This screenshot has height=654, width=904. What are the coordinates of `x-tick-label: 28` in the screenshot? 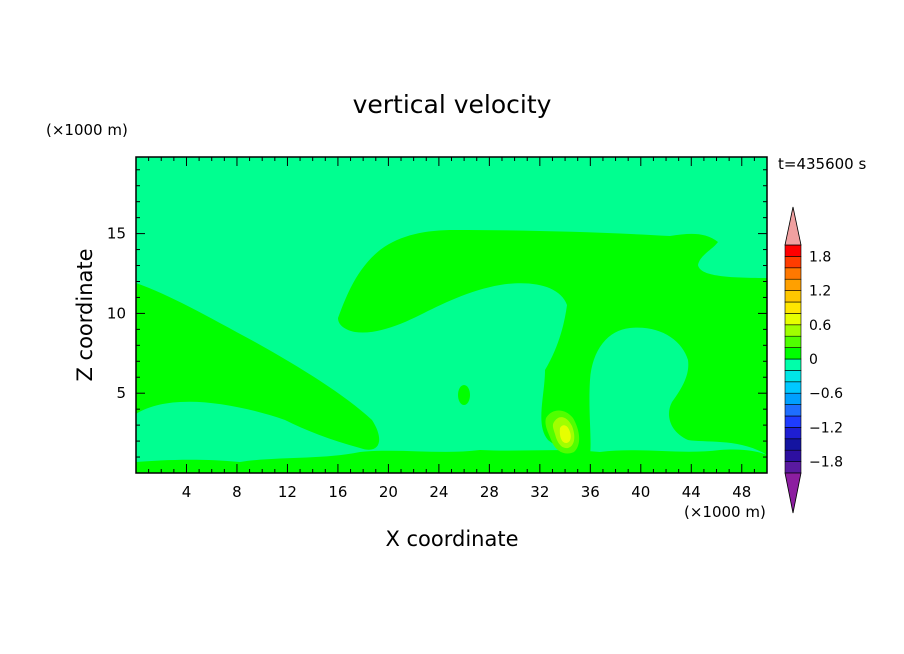 It's located at (489, 492).